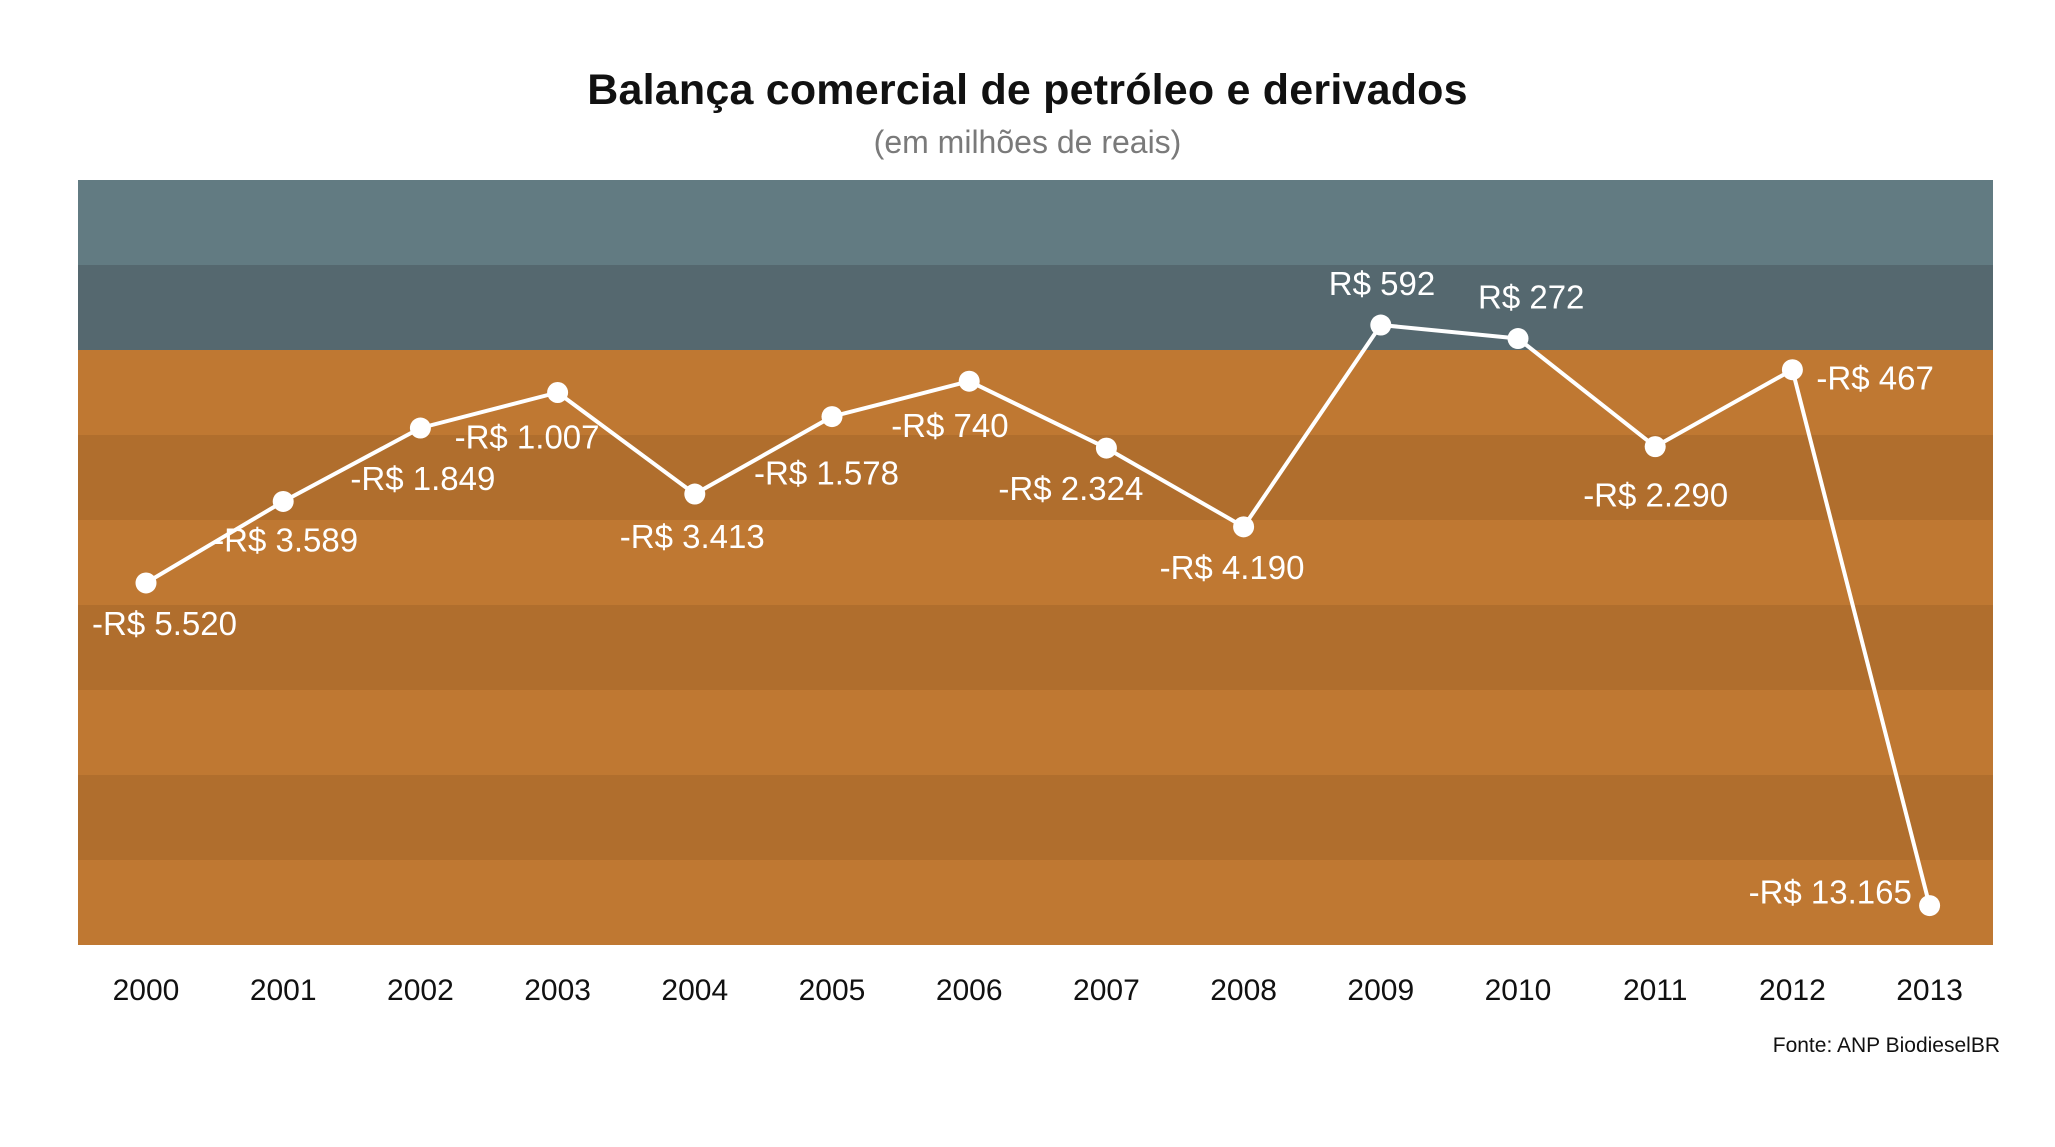  I want to click on data-label-2013: -R$ 13.165, so click(1830, 892).